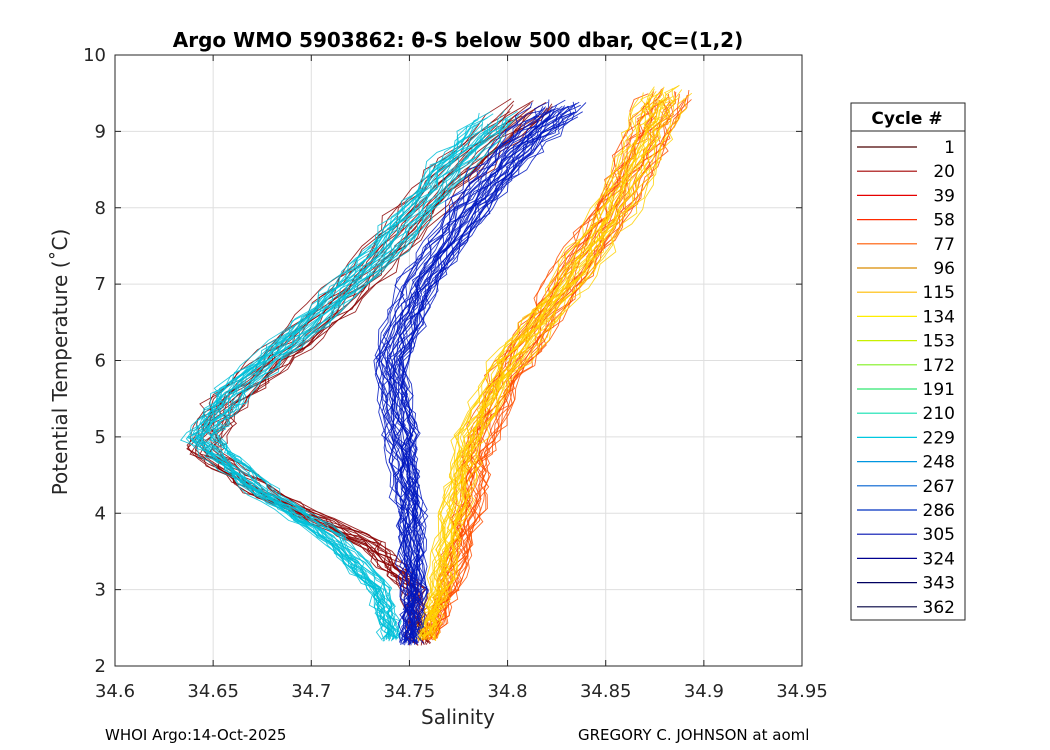 The height and width of the screenshot is (750, 1050). Describe the element at coordinates (906, 487) in the screenshot. I see `legend-entry: 267` at that location.